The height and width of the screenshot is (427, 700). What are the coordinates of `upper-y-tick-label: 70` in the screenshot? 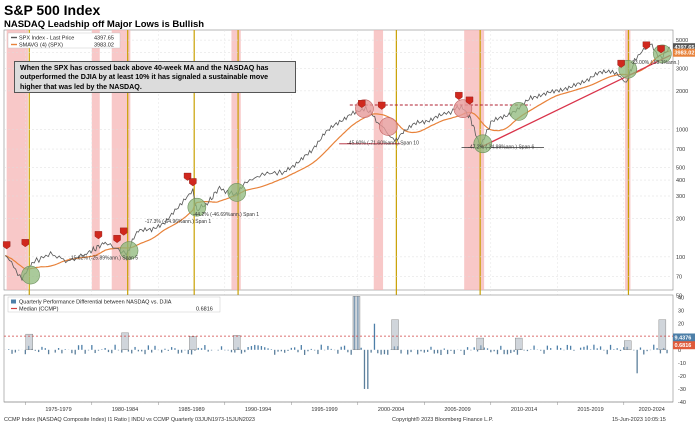 It's located at (679, 278).